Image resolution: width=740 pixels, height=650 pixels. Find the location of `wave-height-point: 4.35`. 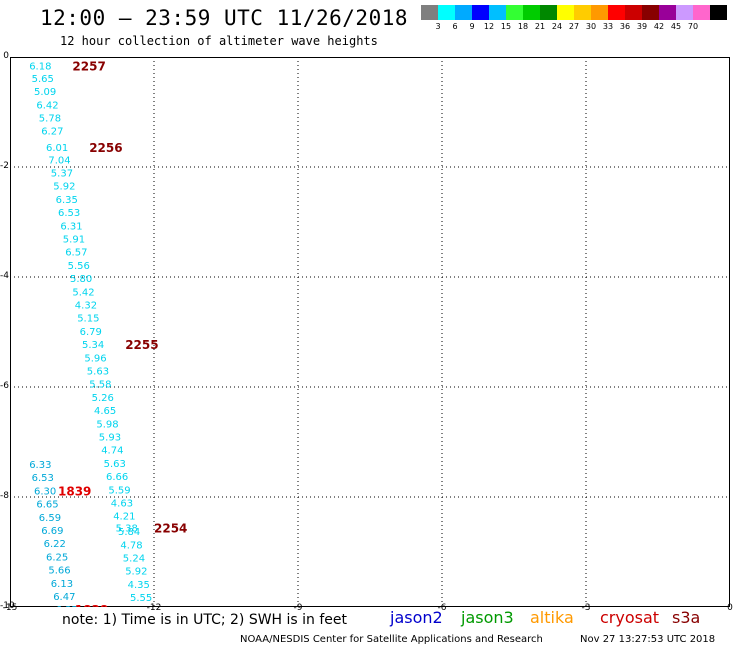

wave-height-point: 4.35 is located at coordinates (139, 585).